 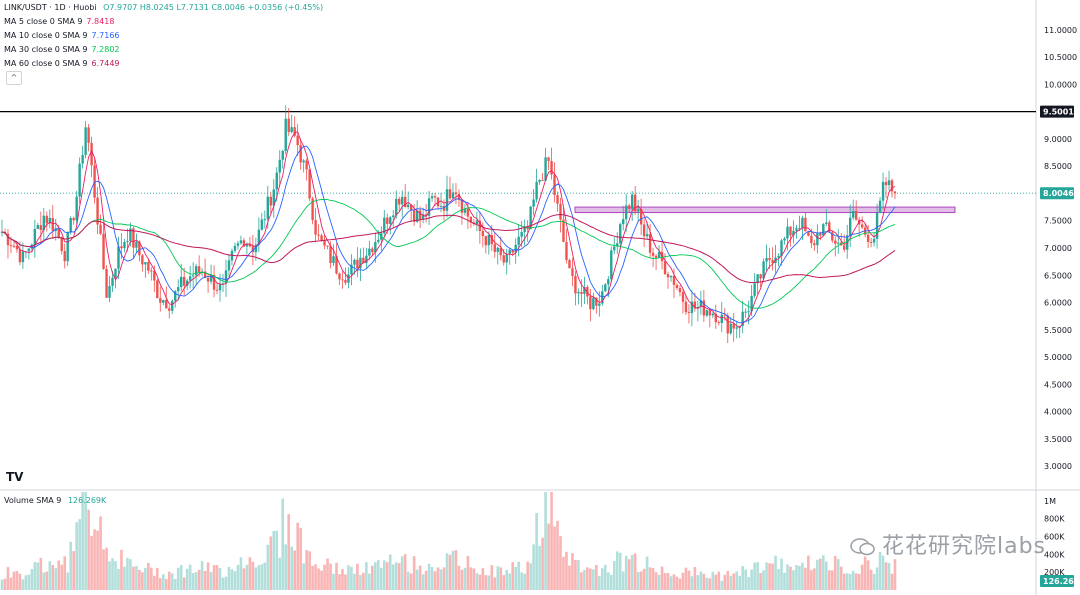 What do you see at coordinates (64, 49) in the screenshot?
I see `indicator-row: MA 30 close 0 SMA 9 7.2802` at bounding box center [64, 49].